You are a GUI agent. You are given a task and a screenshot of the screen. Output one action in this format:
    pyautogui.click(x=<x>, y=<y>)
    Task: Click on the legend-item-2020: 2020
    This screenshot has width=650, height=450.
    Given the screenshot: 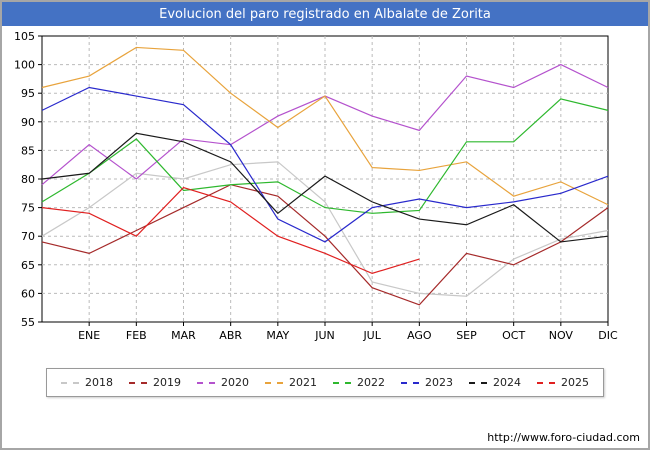 What is the action you would take?
    pyautogui.click(x=223, y=382)
    